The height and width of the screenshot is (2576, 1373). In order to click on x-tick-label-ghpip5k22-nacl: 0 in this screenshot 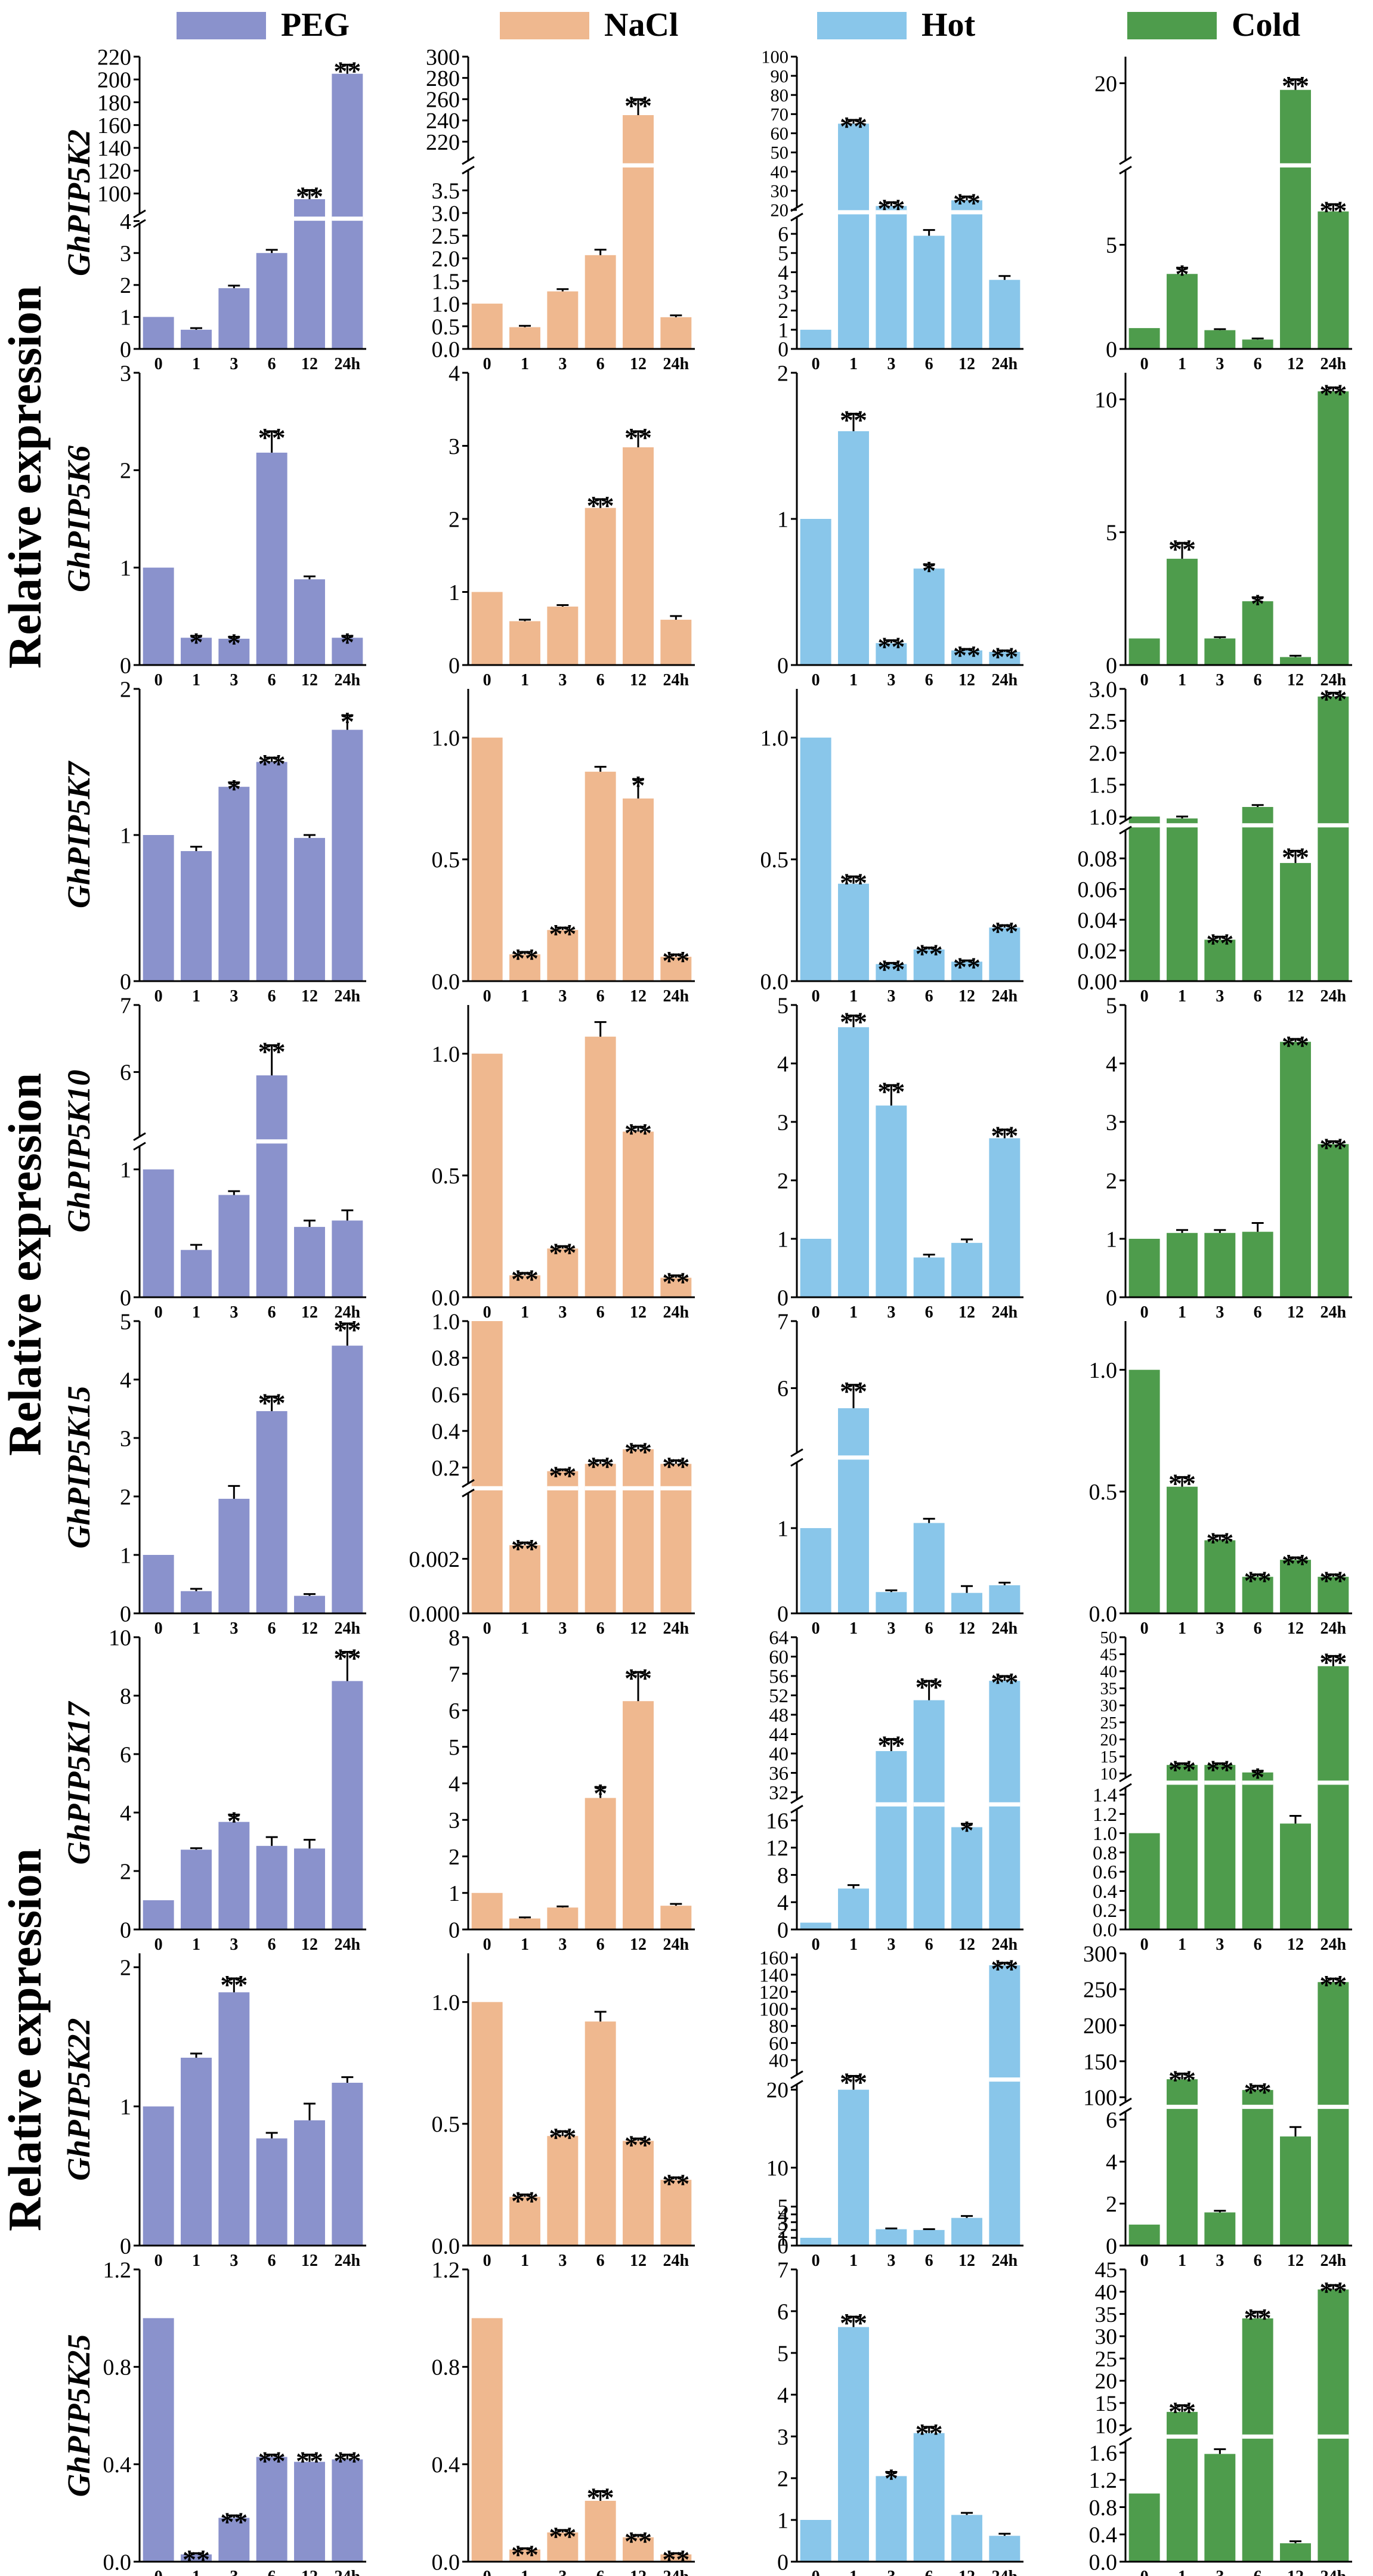, I will do `click(487, 2261)`.